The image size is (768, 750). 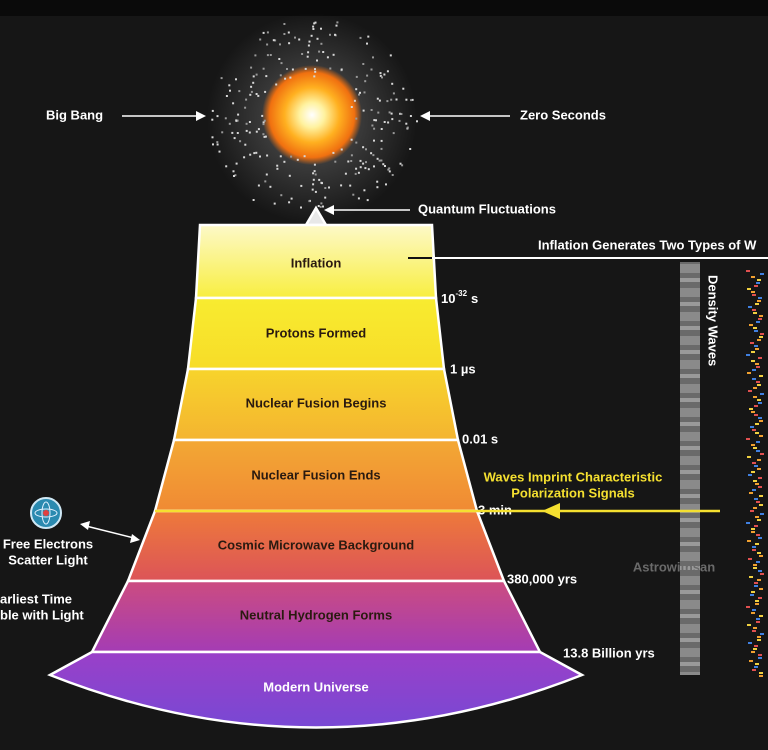 I want to click on density-label: Density Waves, so click(x=713, y=320).